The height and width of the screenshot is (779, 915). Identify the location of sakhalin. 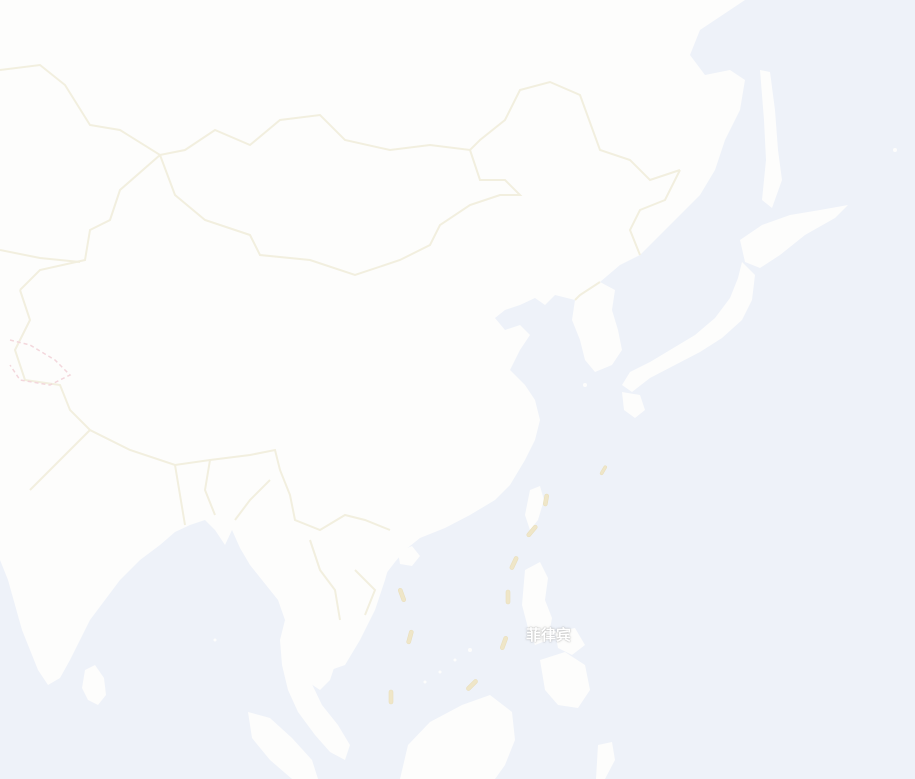
(771, 139).